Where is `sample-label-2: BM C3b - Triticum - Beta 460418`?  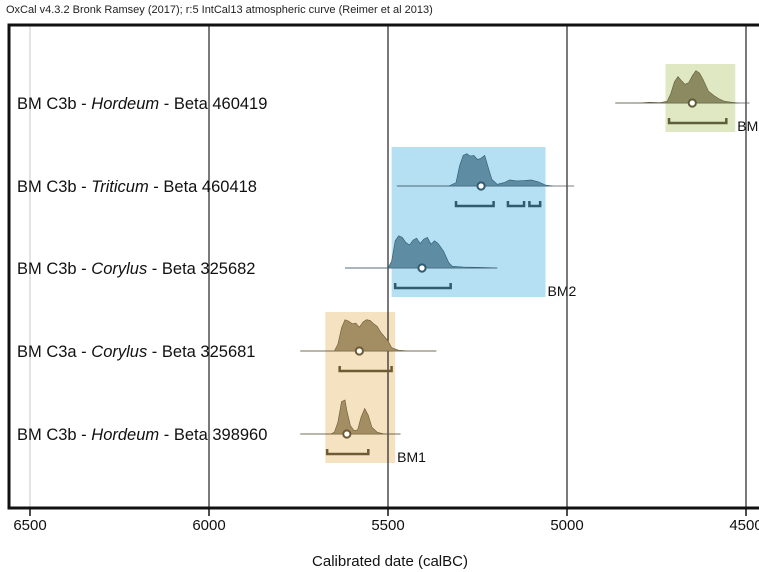
sample-label-2: BM C3b - Triticum - Beta 460418 is located at coordinates (137, 187).